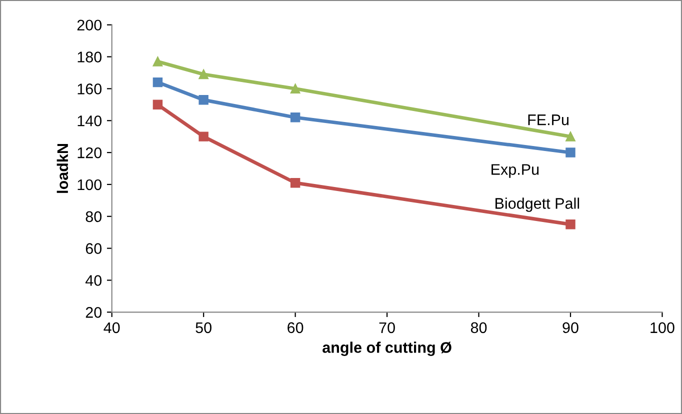 This screenshot has height=414, width=682. I want to click on y-tick-label: 100, so click(90, 184).